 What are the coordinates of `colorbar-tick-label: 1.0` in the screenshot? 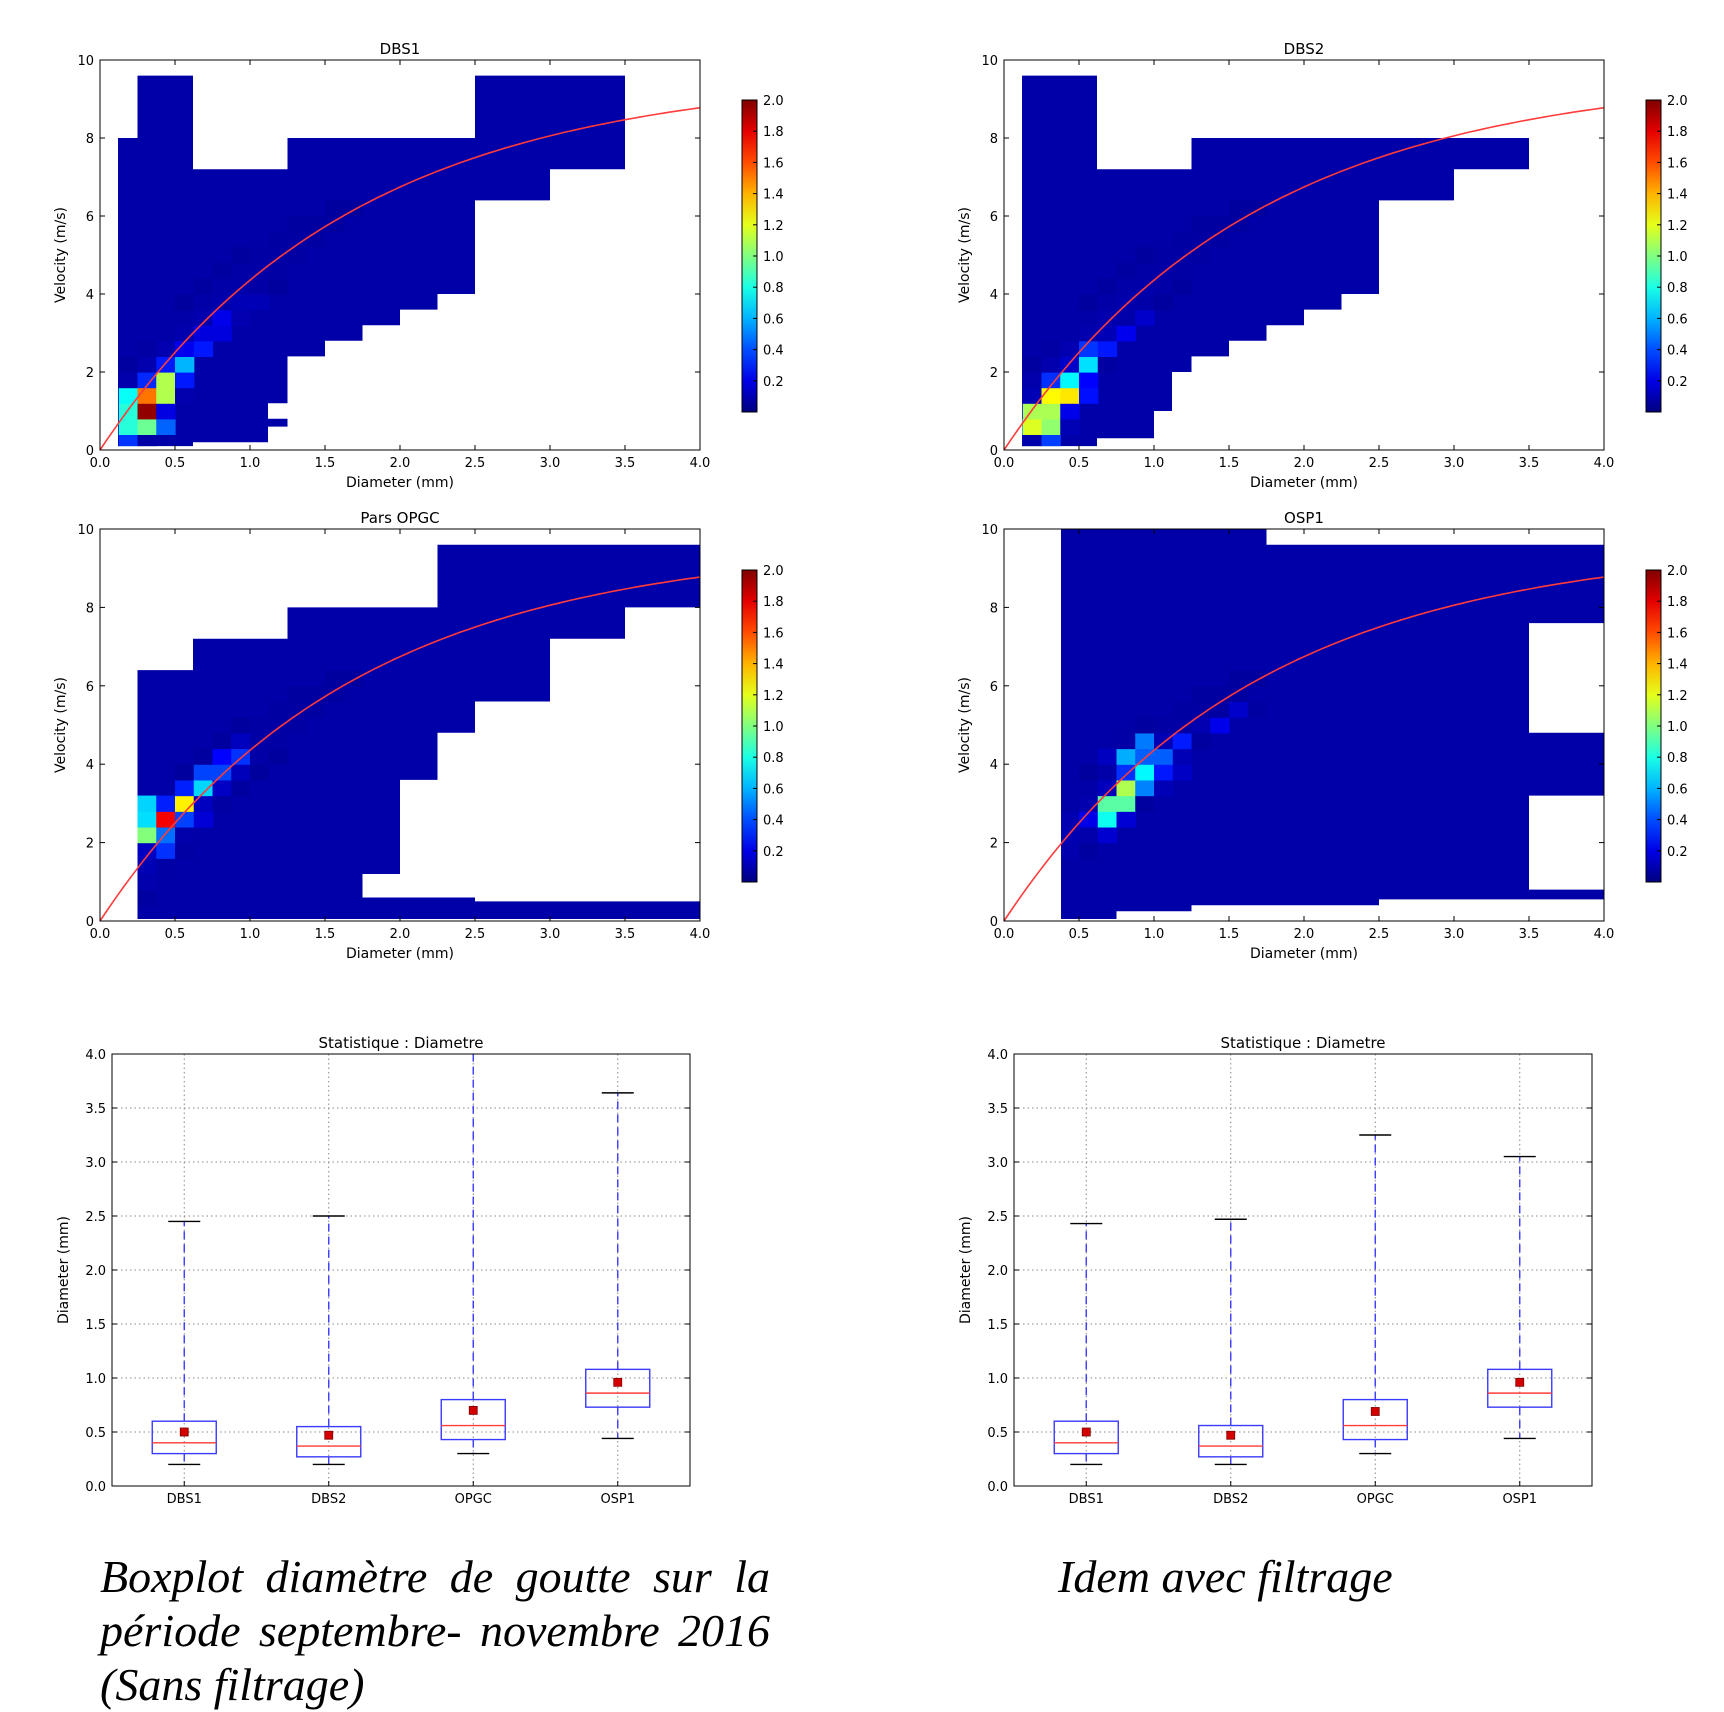 It's located at (773, 727).